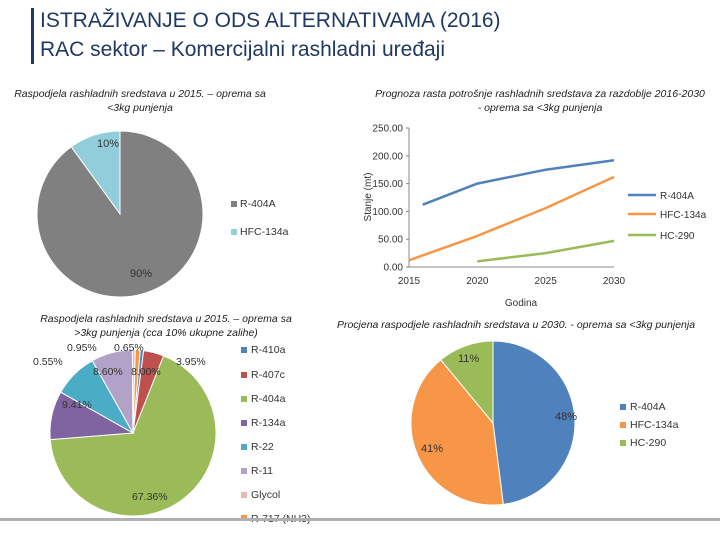  Describe the element at coordinates (108, 144) in the screenshot. I see `pie1-label-hfc134a: 10%` at that location.